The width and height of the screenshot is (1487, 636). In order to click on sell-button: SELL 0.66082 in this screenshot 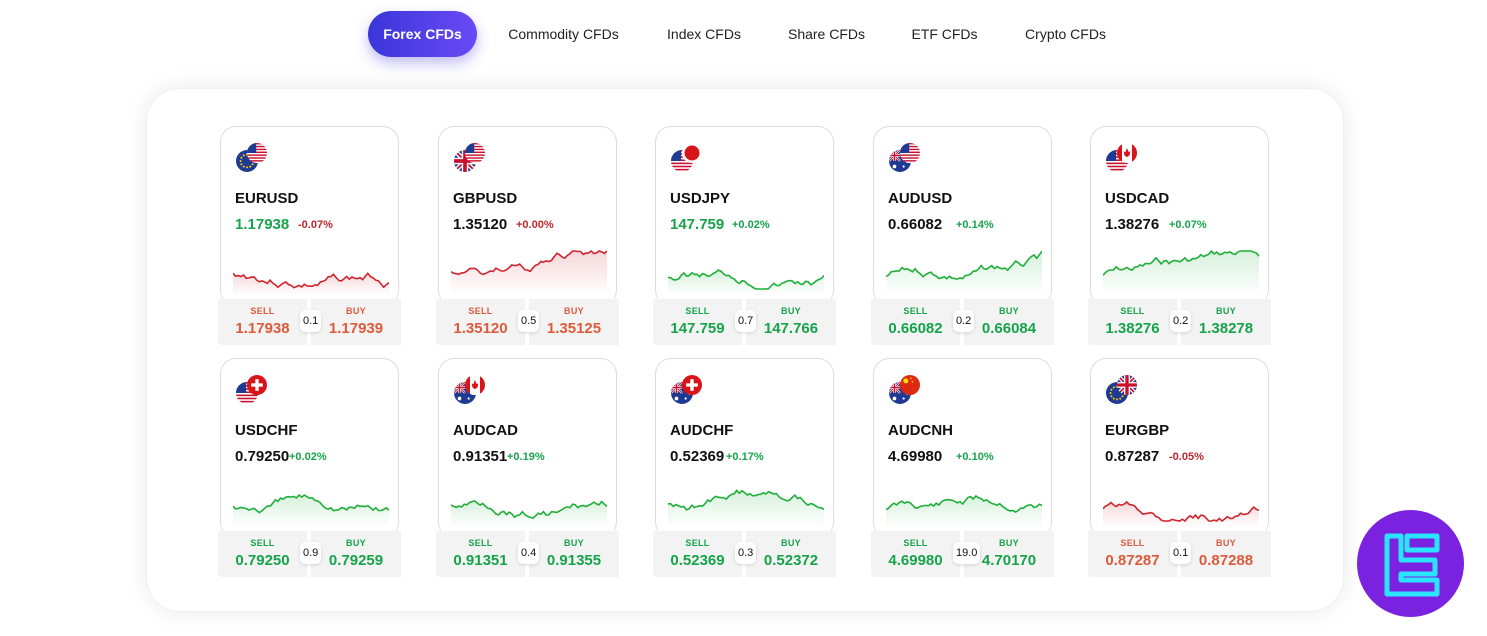, I will do `click(915, 322)`.